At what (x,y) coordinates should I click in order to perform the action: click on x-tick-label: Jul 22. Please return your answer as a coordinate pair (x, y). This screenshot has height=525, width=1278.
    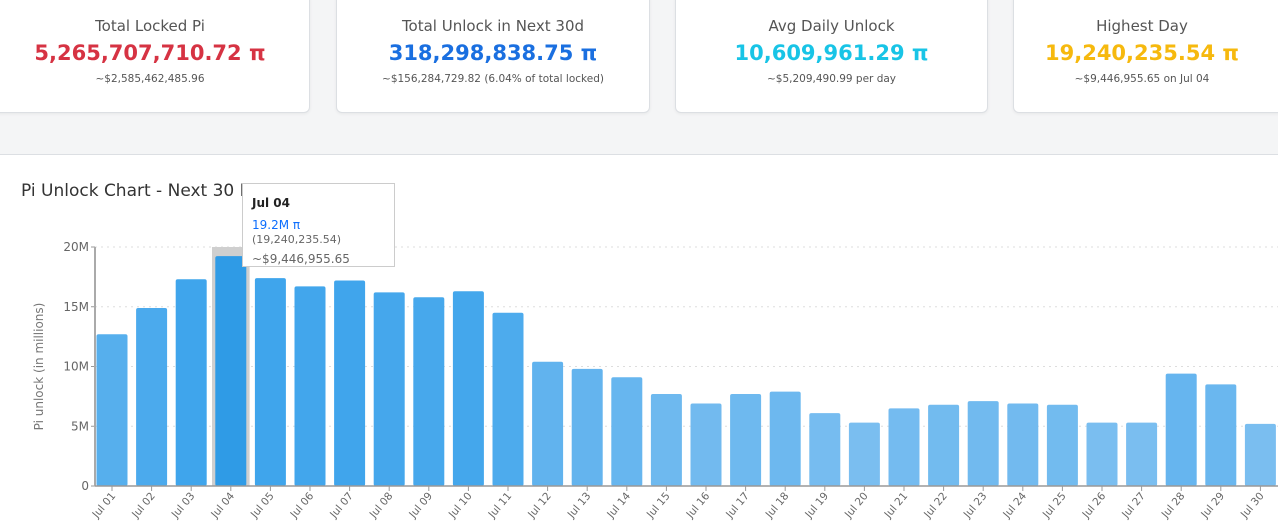
    Looking at the image, I should click on (935, 505).